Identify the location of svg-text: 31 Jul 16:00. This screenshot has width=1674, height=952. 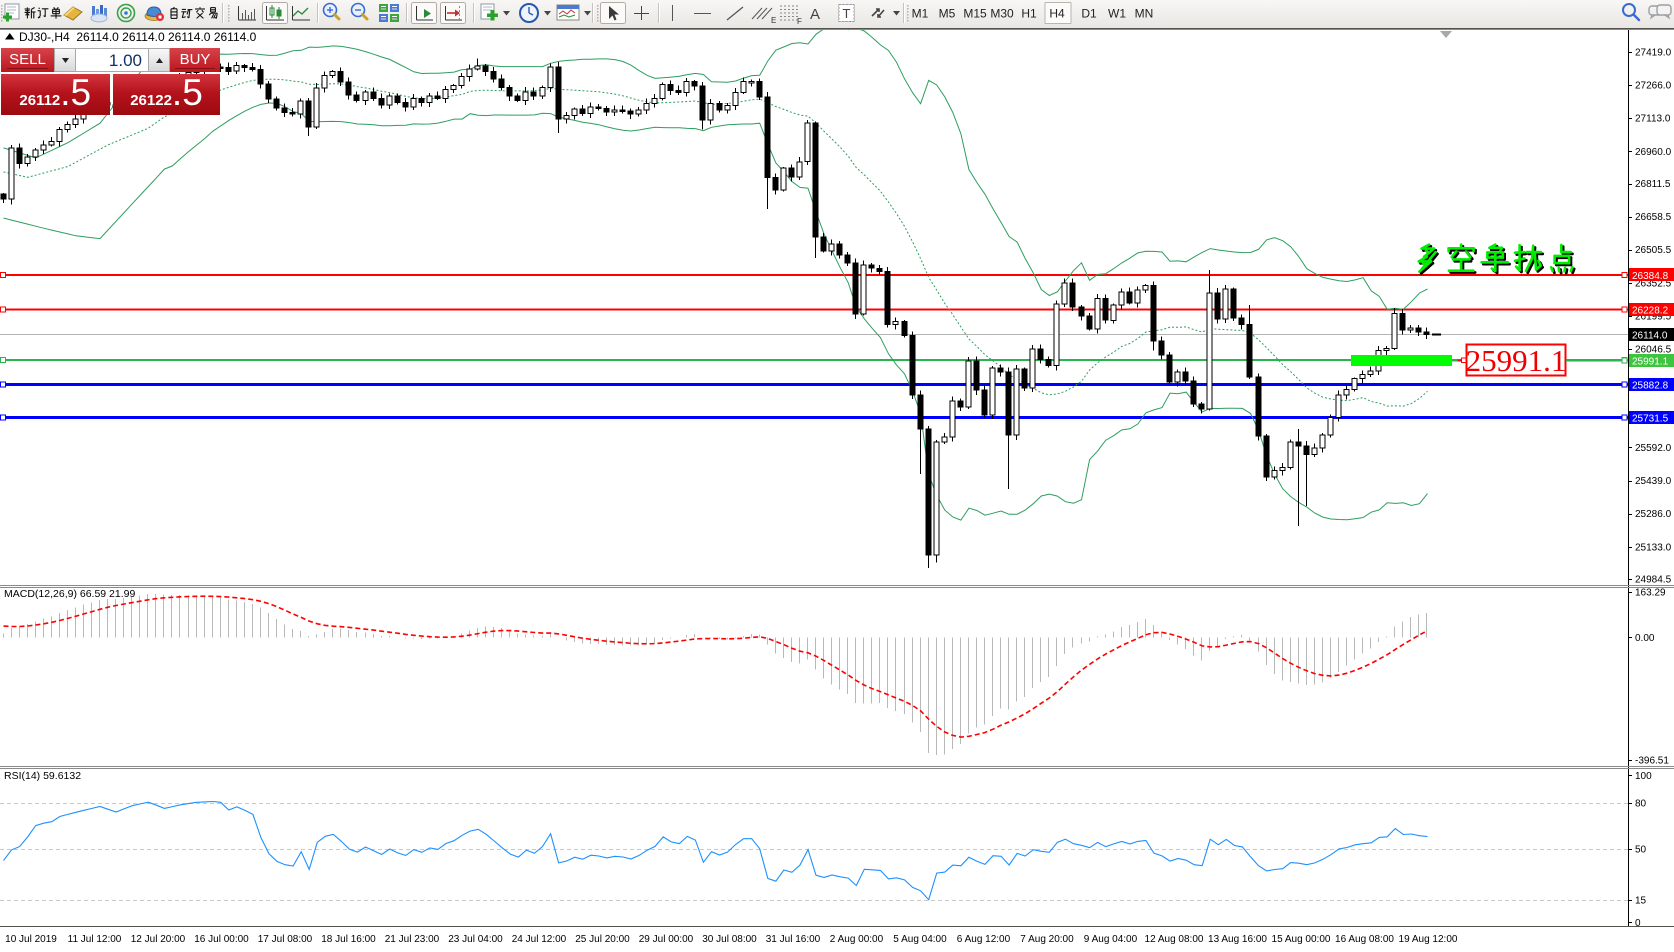
(793, 939).